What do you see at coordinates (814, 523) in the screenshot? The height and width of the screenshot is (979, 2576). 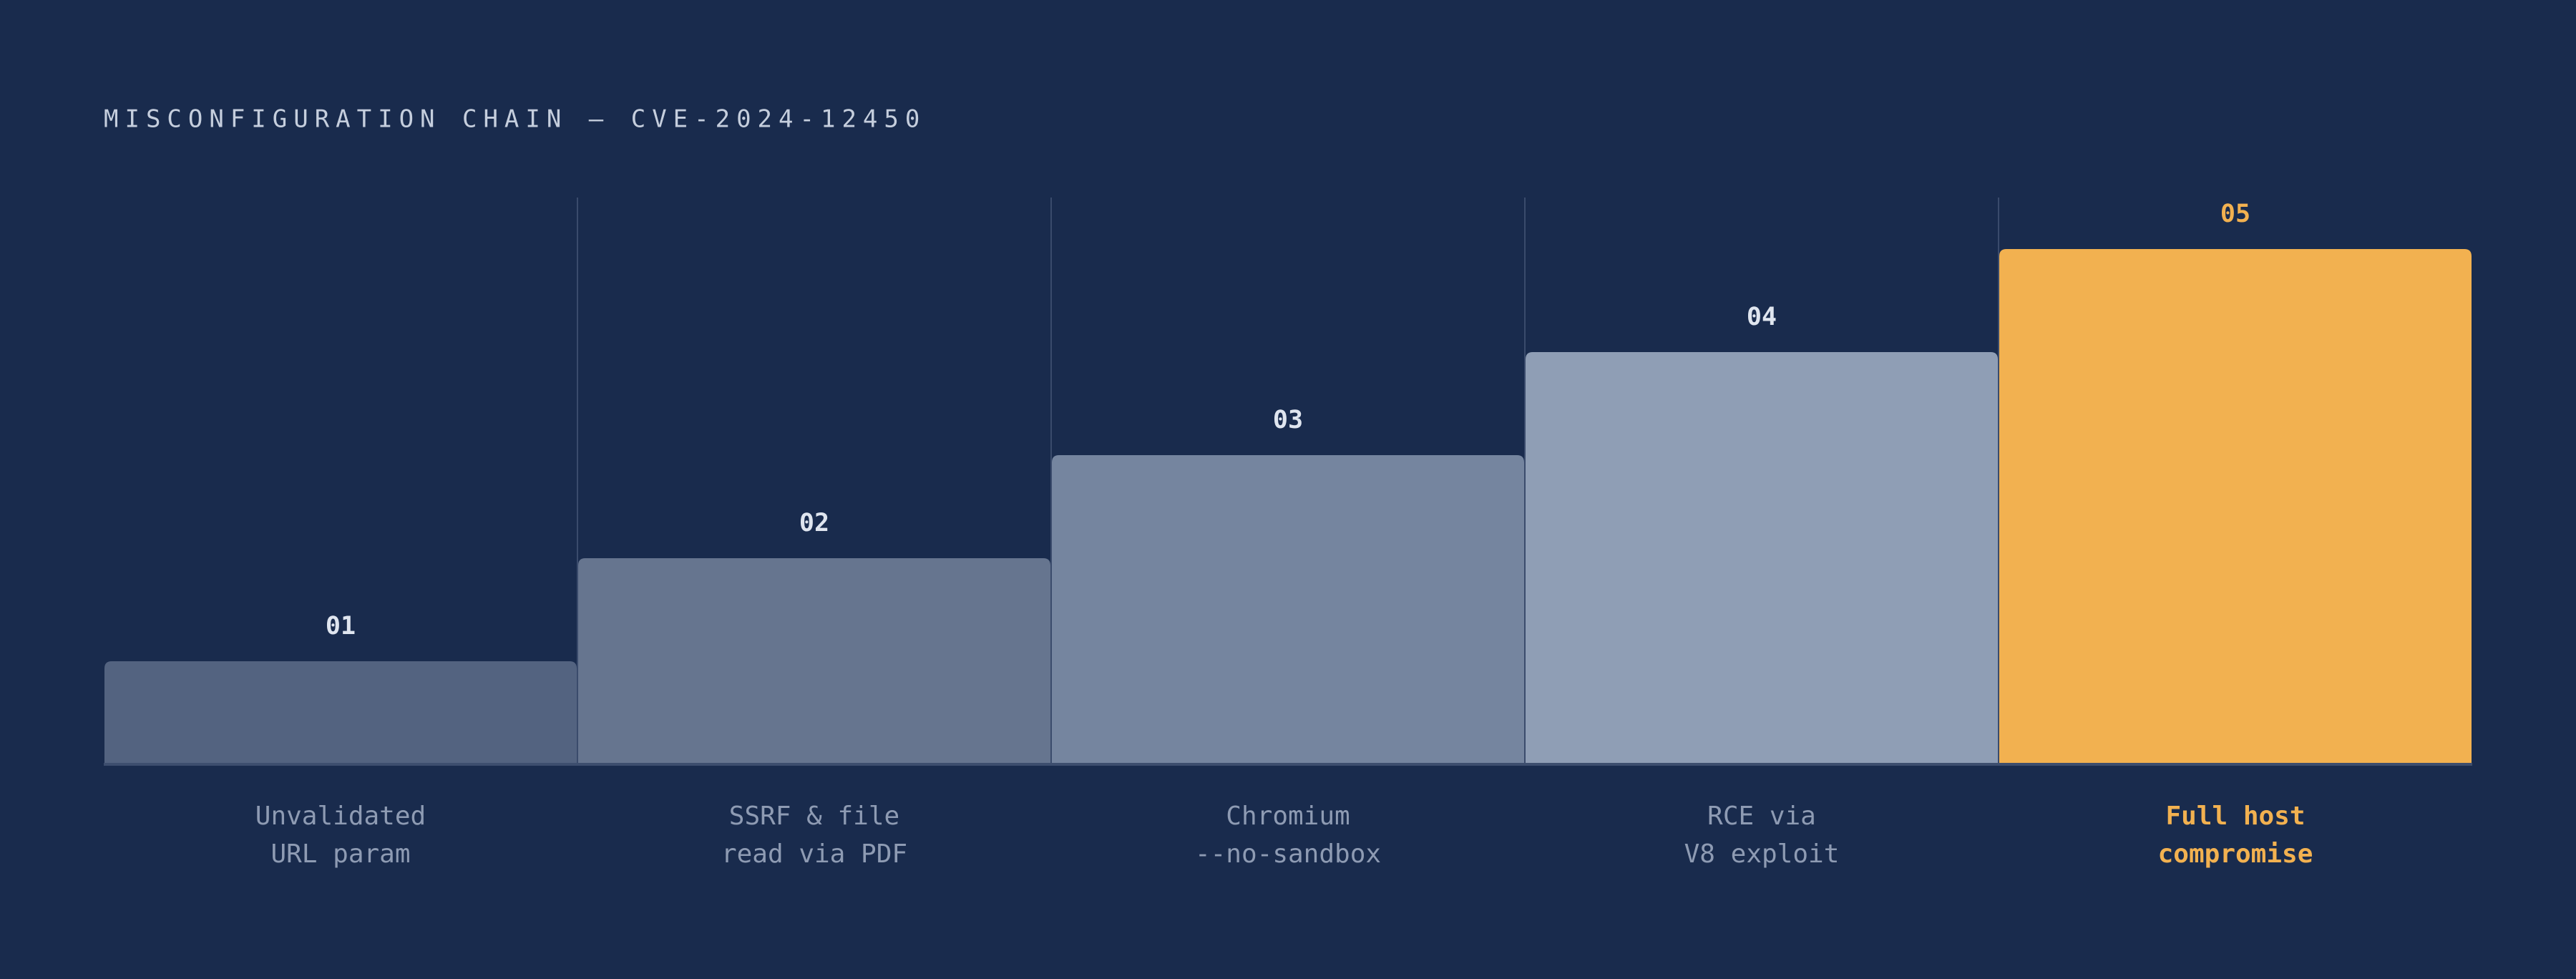 I see `value-label: 02` at bounding box center [814, 523].